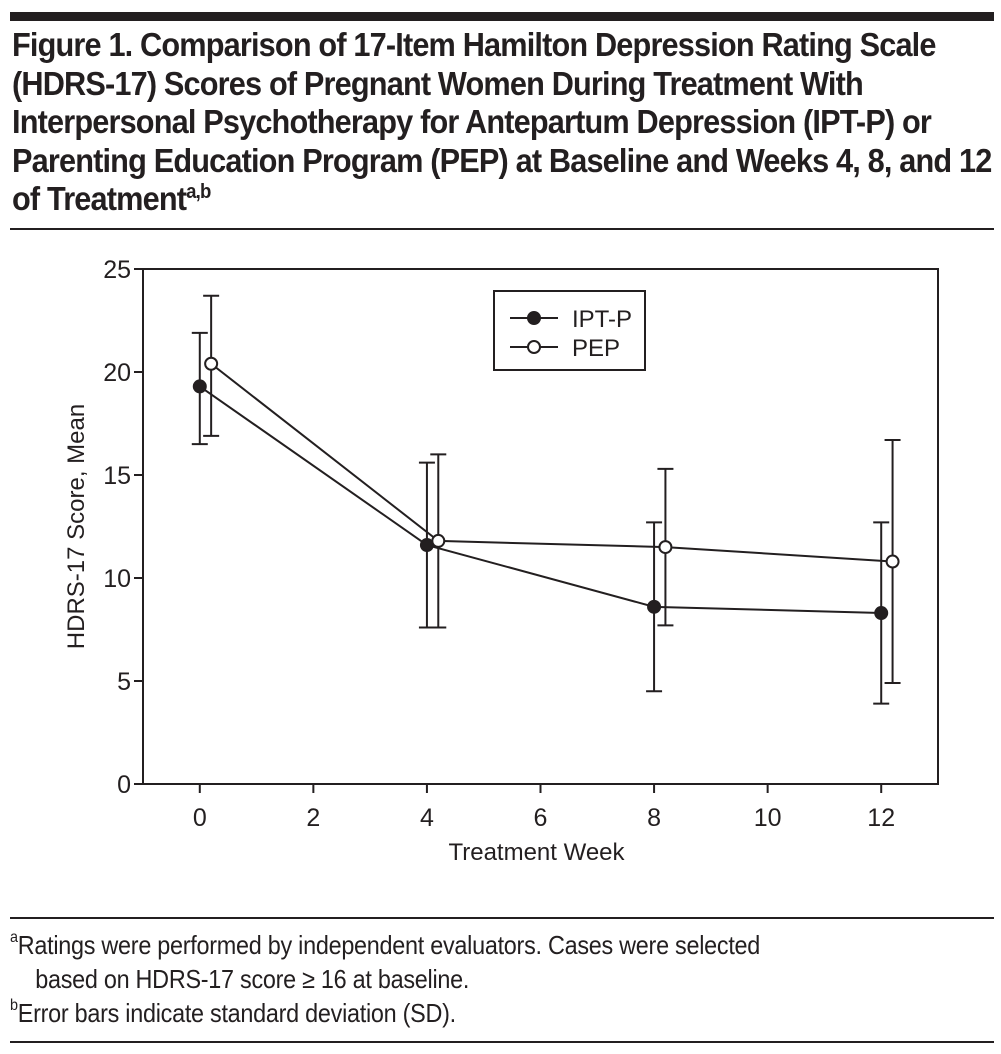  Describe the element at coordinates (252, 979) in the screenshot. I see `footnote-a-continuation: based on HDRS-17 score ≥ 16 at baseline.` at that location.